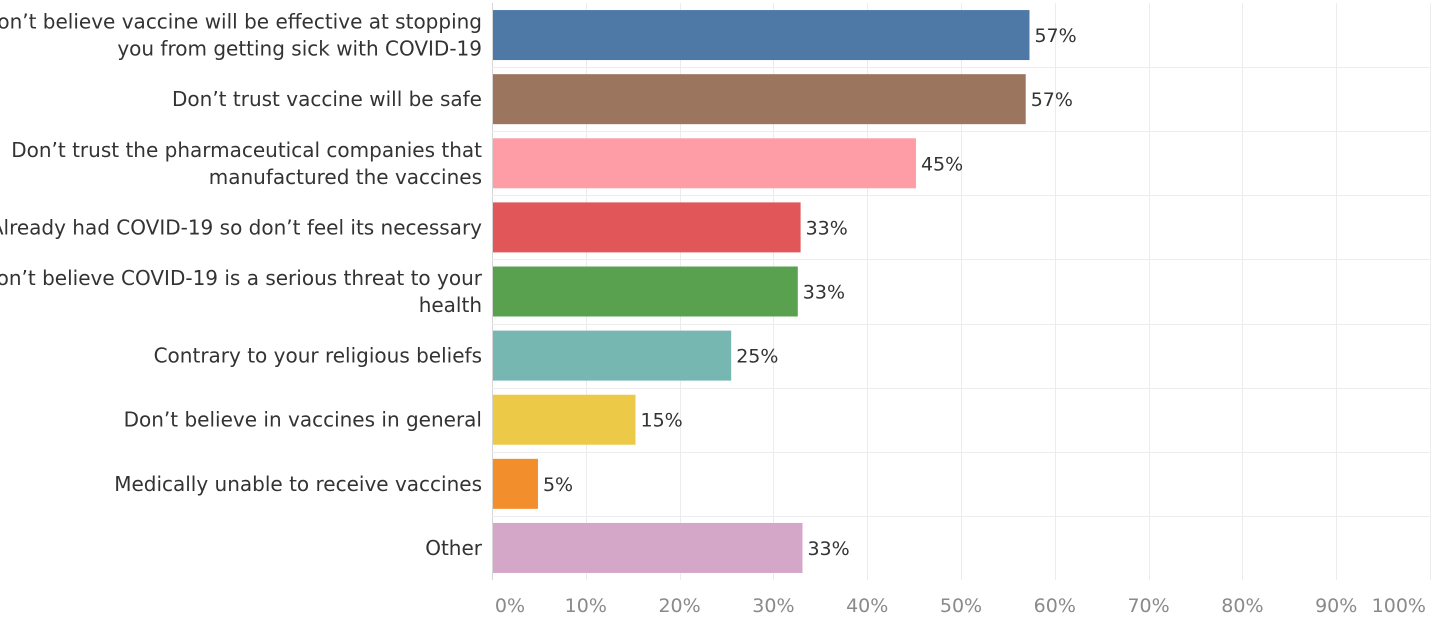 This screenshot has height=621, width=1440. Describe the element at coordinates (1399, 606) in the screenshot. I see `x-tick-label-100: 100%` at that location.